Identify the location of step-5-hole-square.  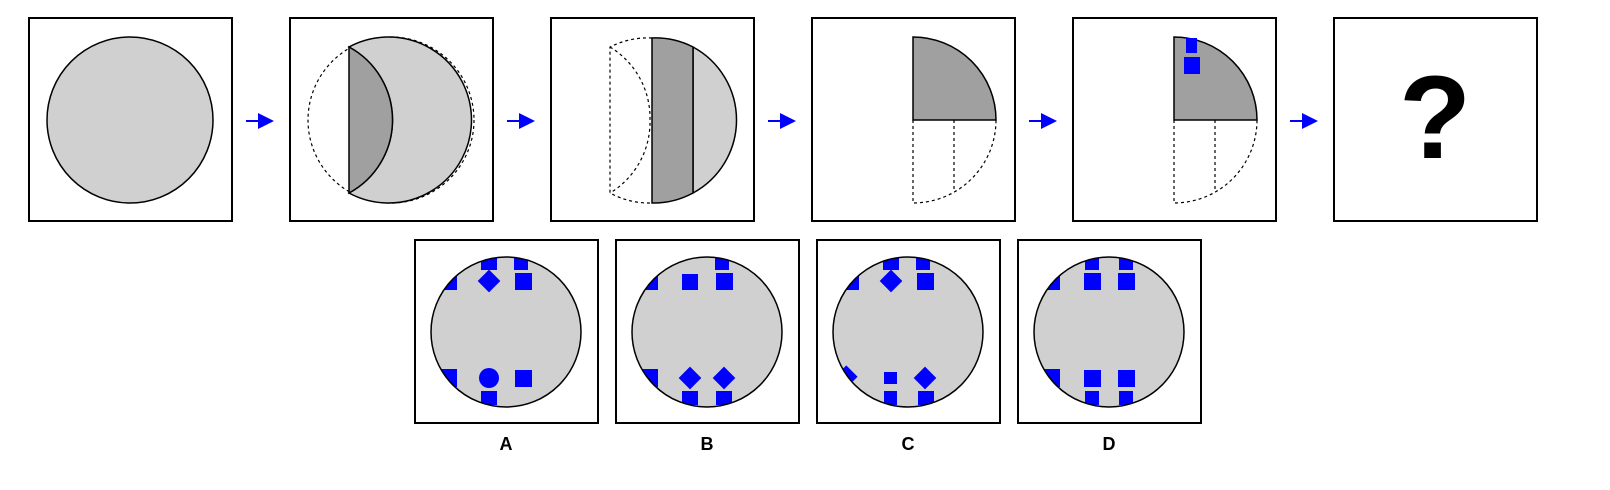
(1192, 65).